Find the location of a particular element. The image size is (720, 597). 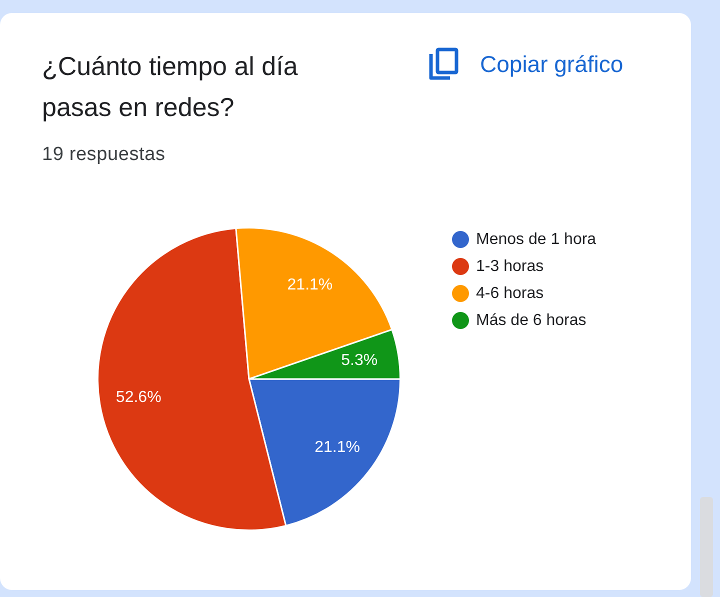

legend-label: Más de 6 horas is located at coordinates (531, 321).